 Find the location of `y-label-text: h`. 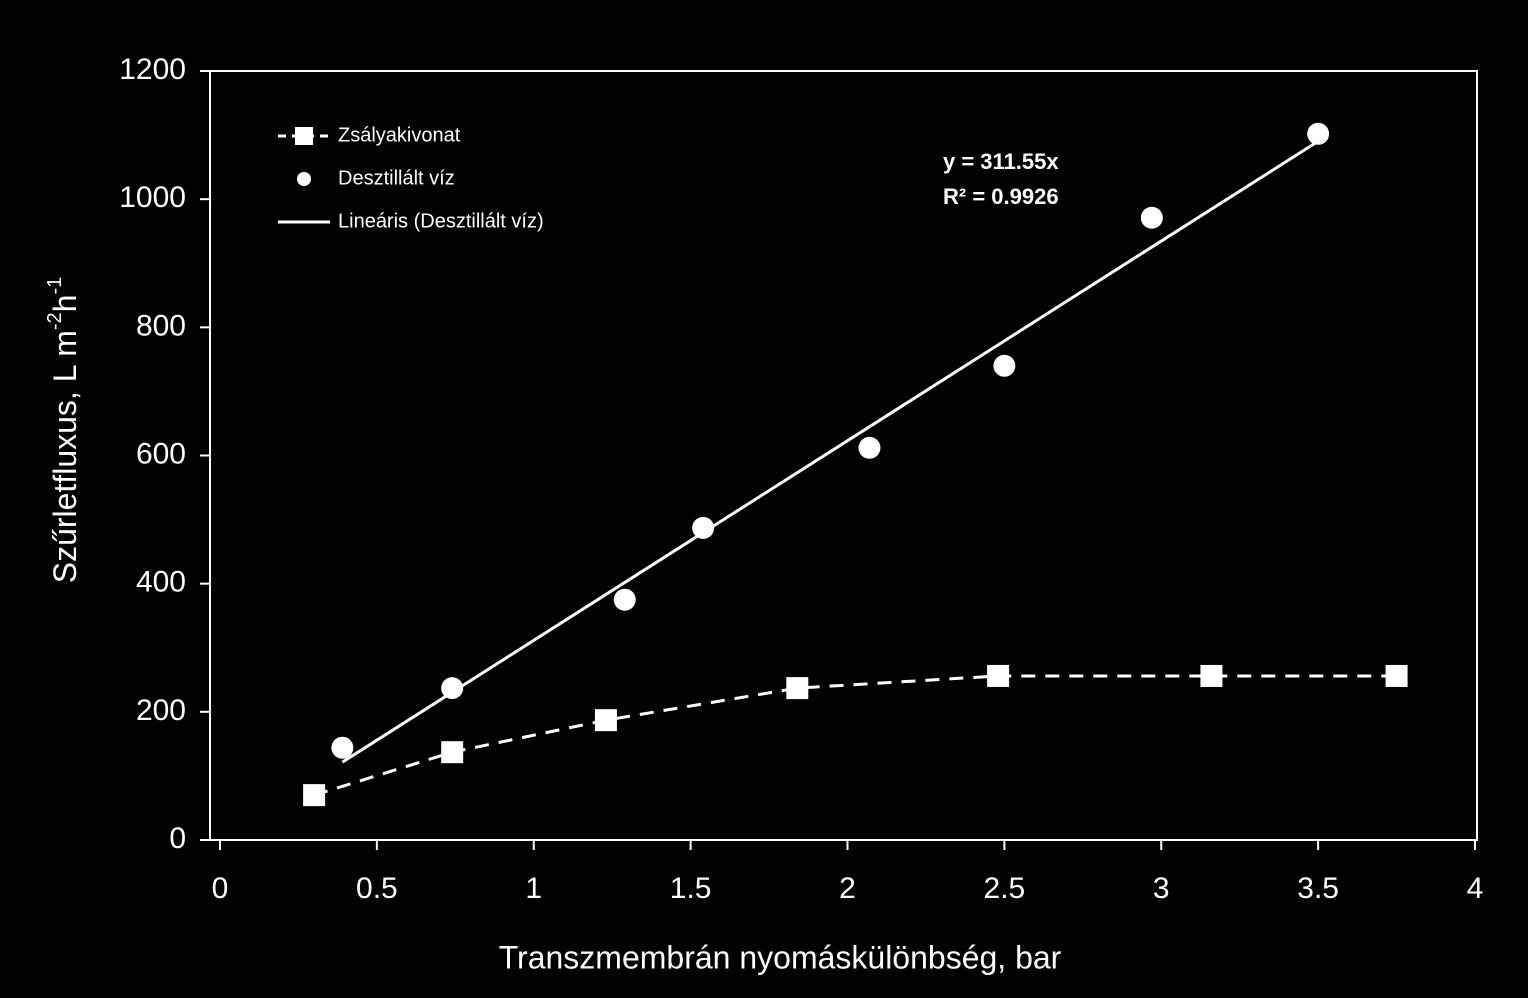

y-label-text: h is located at coordinates (65, 304).